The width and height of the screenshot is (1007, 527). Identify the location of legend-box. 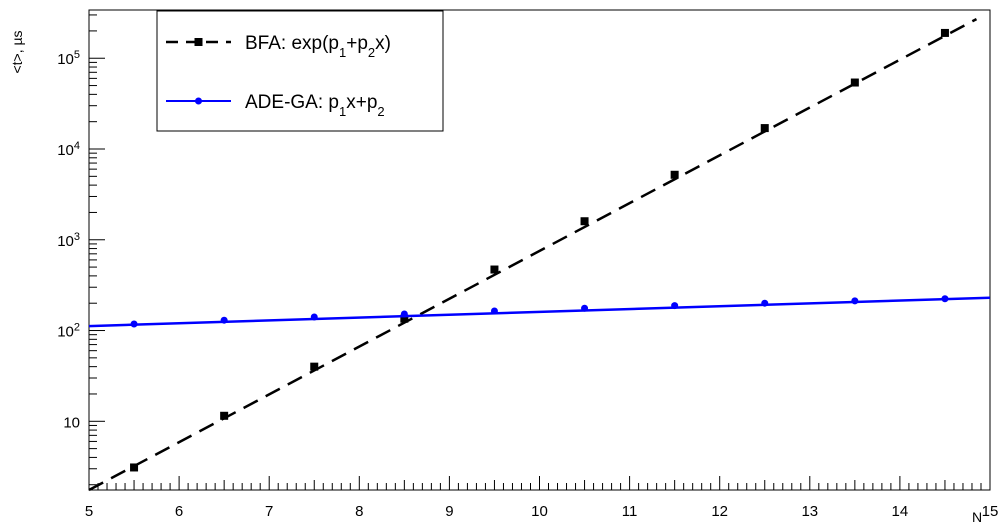
(300, 71).